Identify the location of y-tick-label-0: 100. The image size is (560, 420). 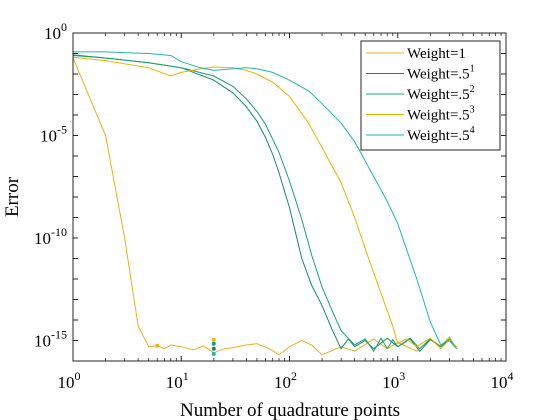
(55, 31).